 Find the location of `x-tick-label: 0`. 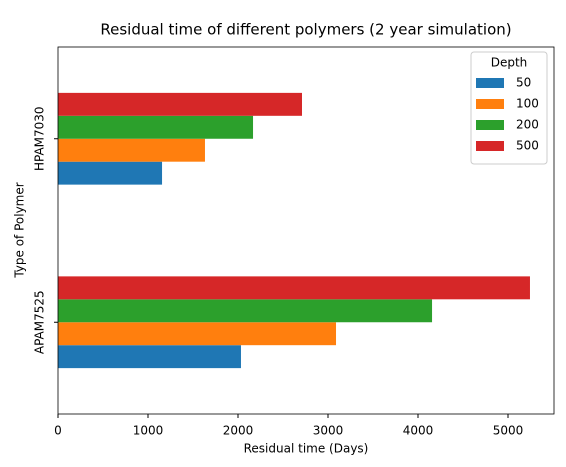

x-tick-label: 0 is located at coordinates (58, 431).